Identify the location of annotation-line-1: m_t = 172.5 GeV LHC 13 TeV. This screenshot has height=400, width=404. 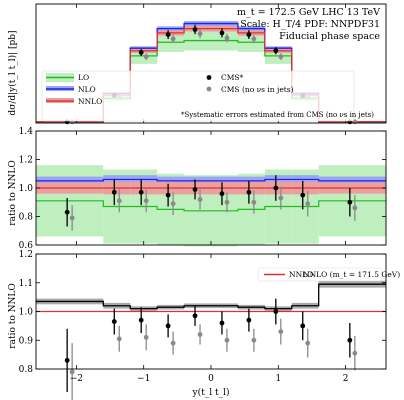
(308, 12).